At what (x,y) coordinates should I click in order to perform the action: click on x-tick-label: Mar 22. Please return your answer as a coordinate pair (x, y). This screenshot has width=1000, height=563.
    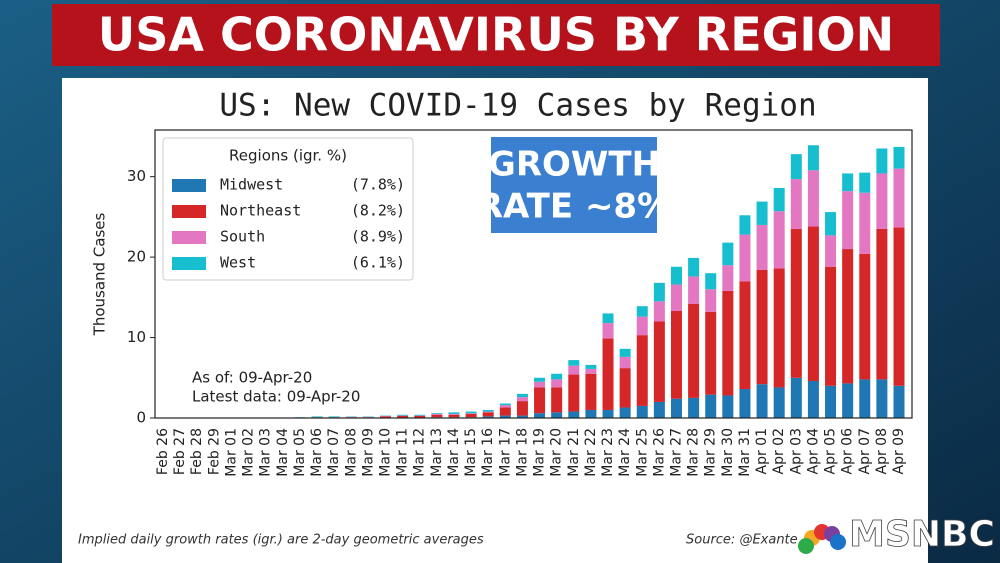
    Looking at the image, I should click on (591, 452).